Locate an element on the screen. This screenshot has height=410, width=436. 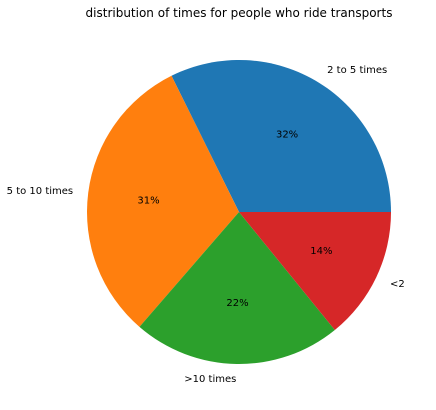
slice-label-4: <2 is located at coordinates (397, 284).